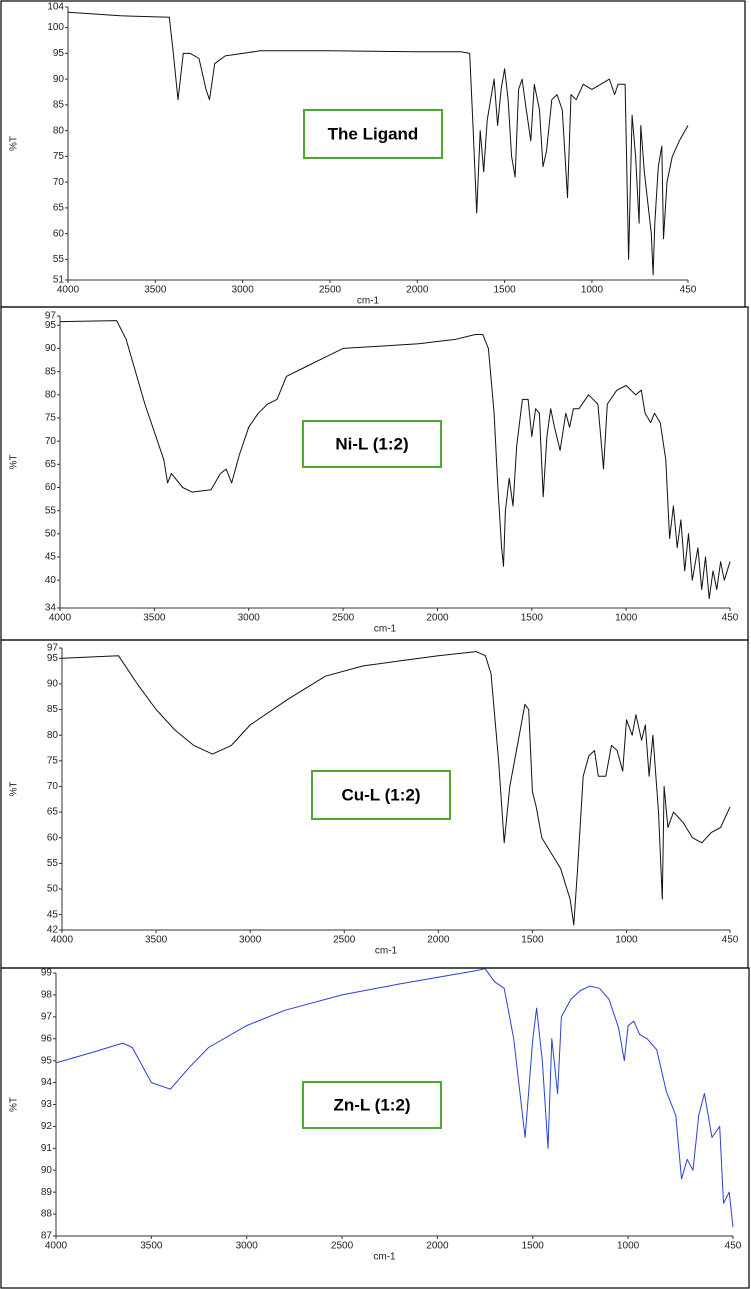 The image size is (751, 1289). What do you see at coordinates (47, 1236) in the screenshot?
I see `y-tick-label: 87` at bounding box center [47, 1236].